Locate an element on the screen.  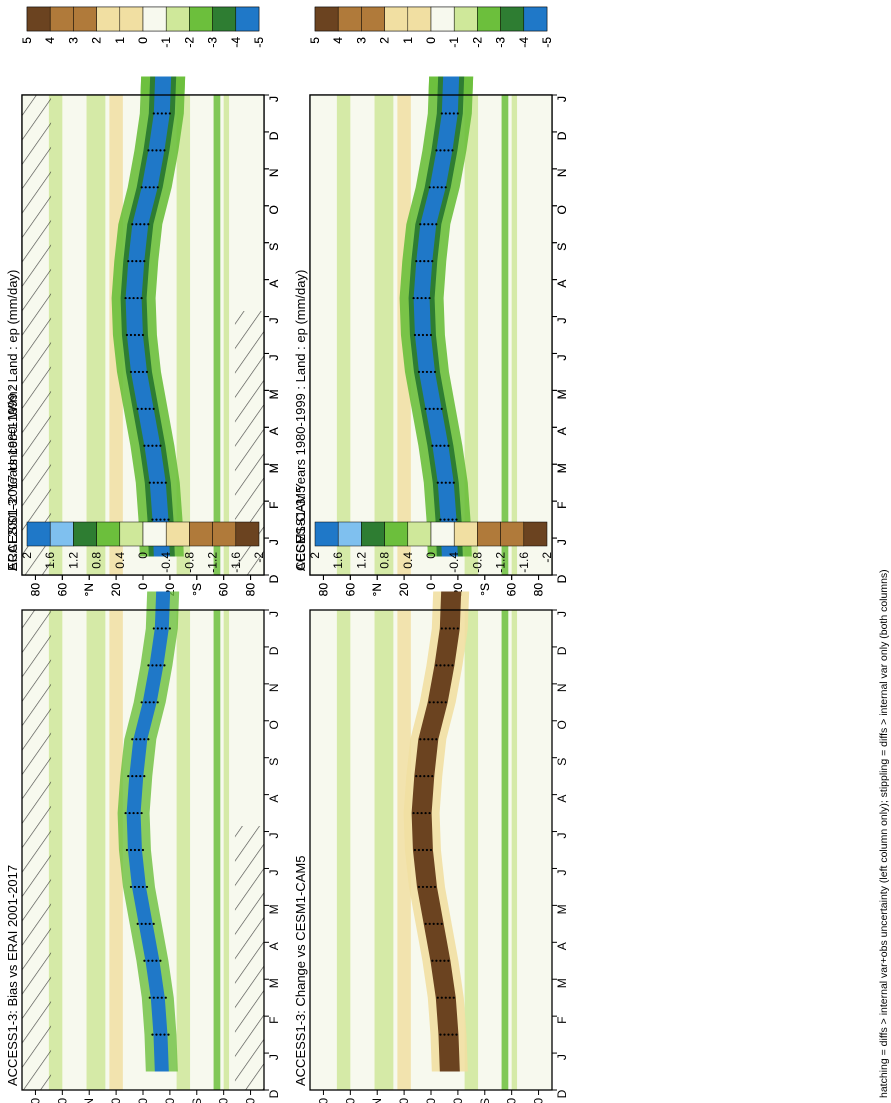
month-tick-label: M is located at coordinates (562, 468).